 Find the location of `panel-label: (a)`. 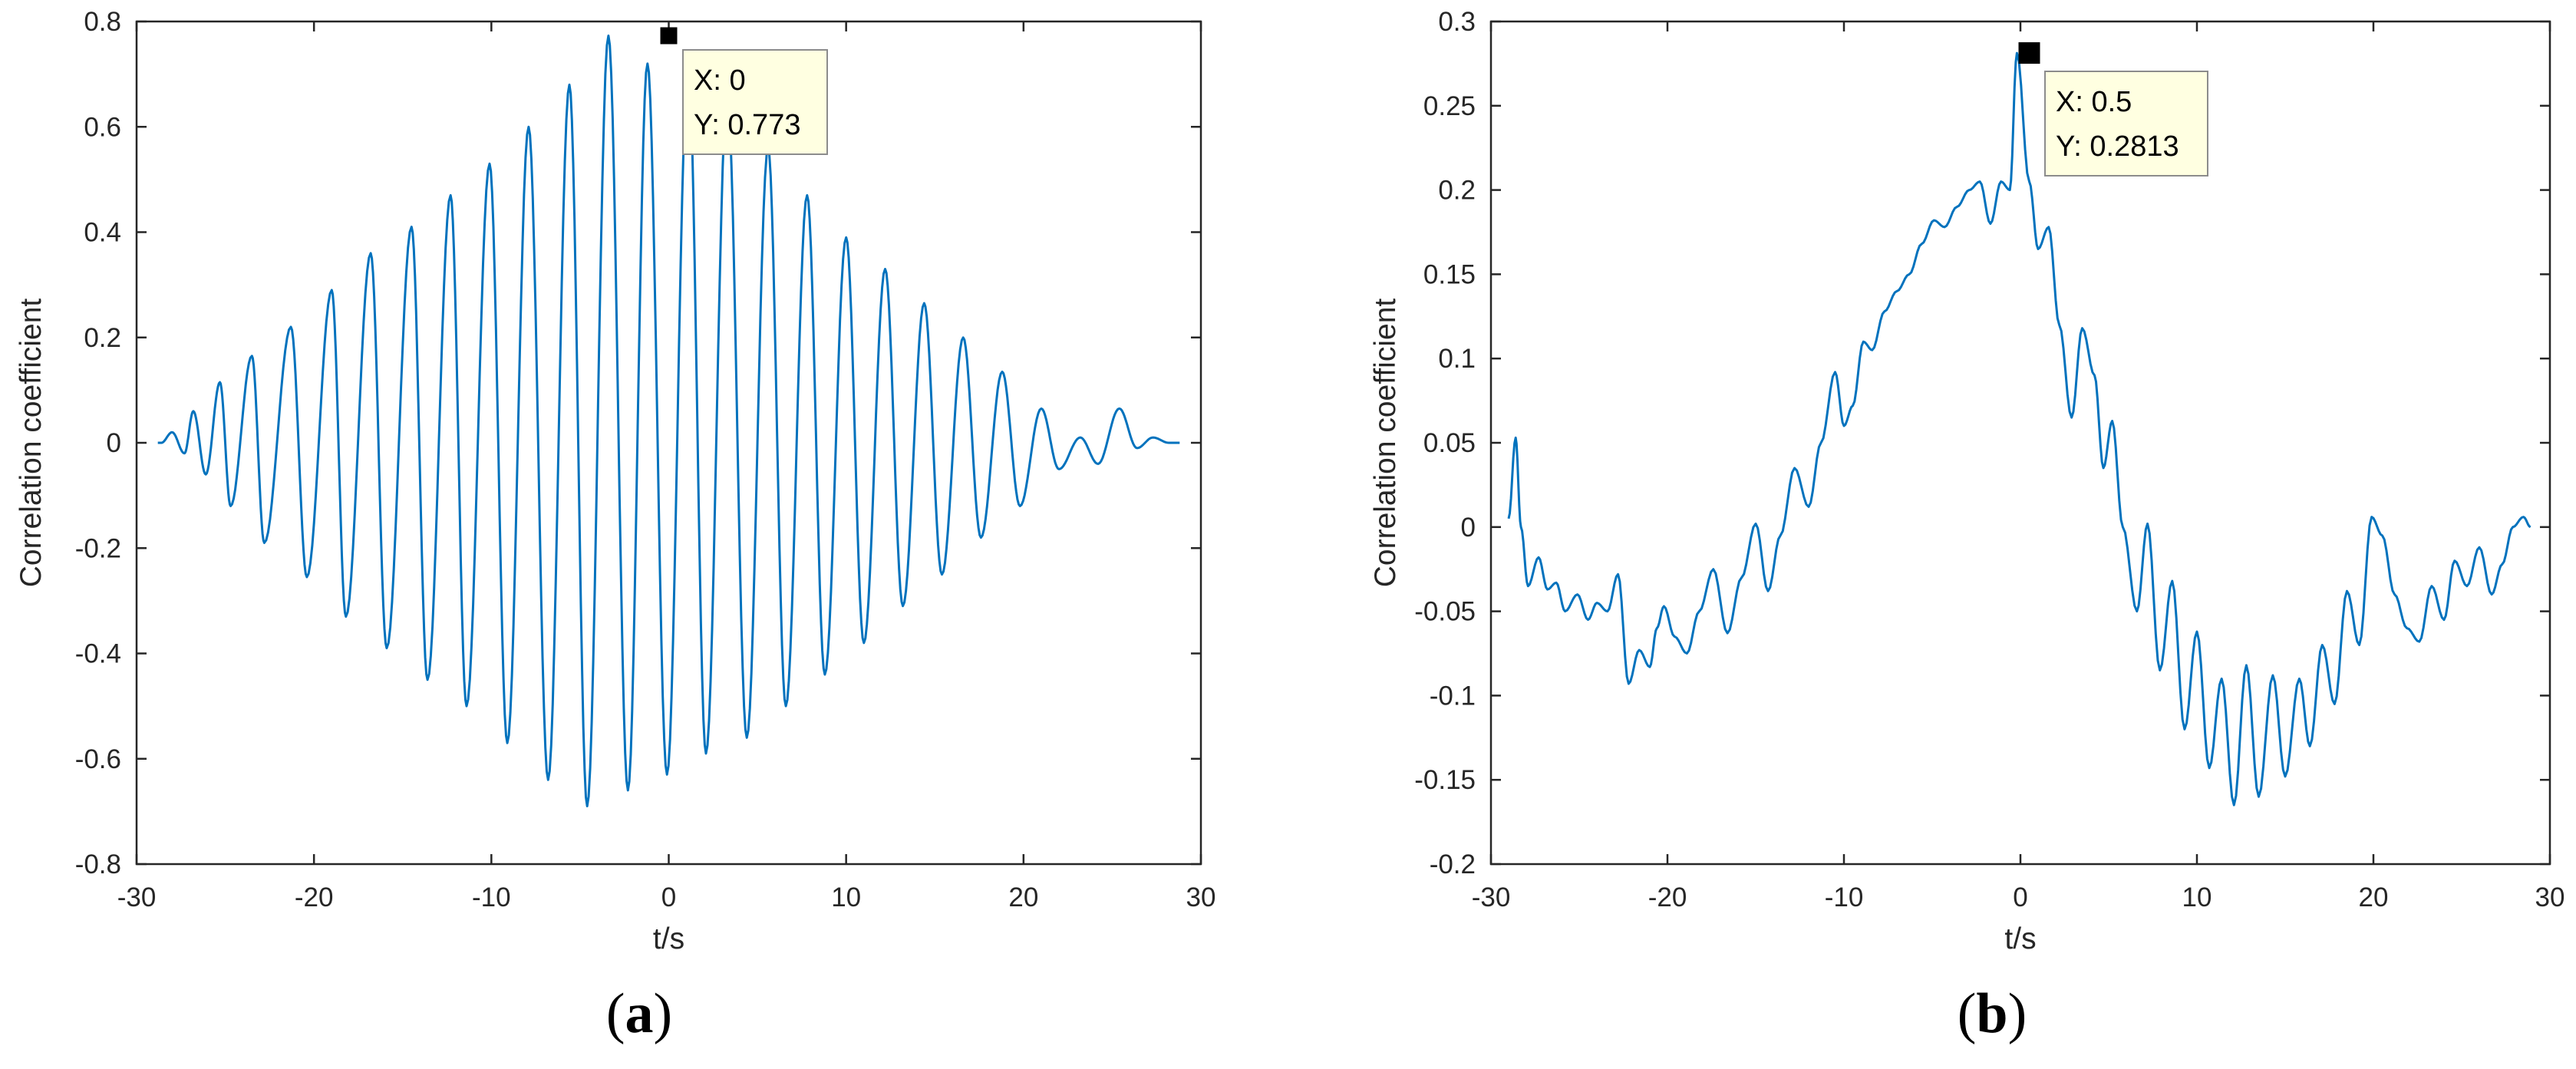

panel-label: (a) is located at coordinates (639, 1014).